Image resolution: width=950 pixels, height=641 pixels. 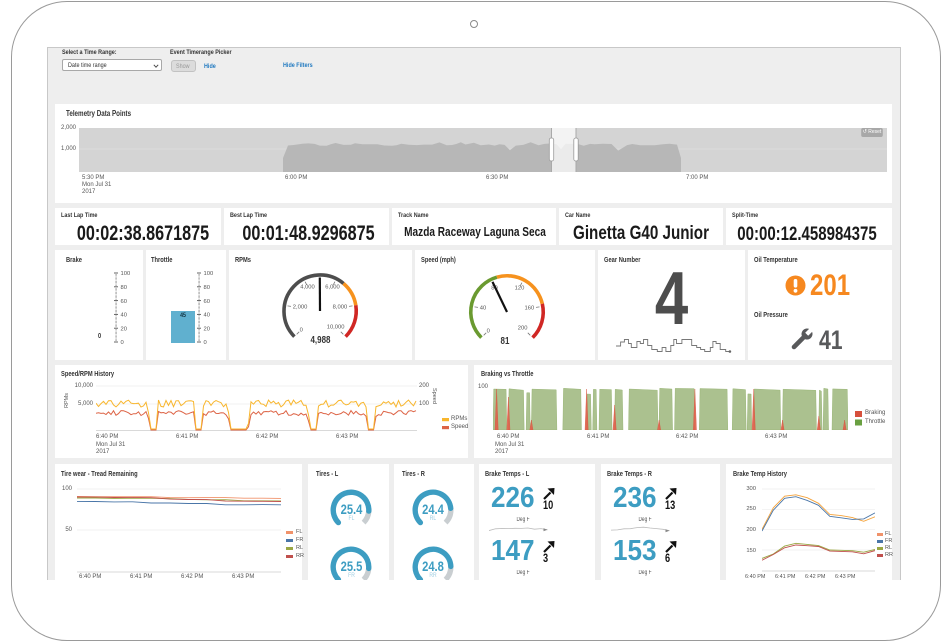 I want to click on svg-text: 2,000, so click(x=300, y=308).